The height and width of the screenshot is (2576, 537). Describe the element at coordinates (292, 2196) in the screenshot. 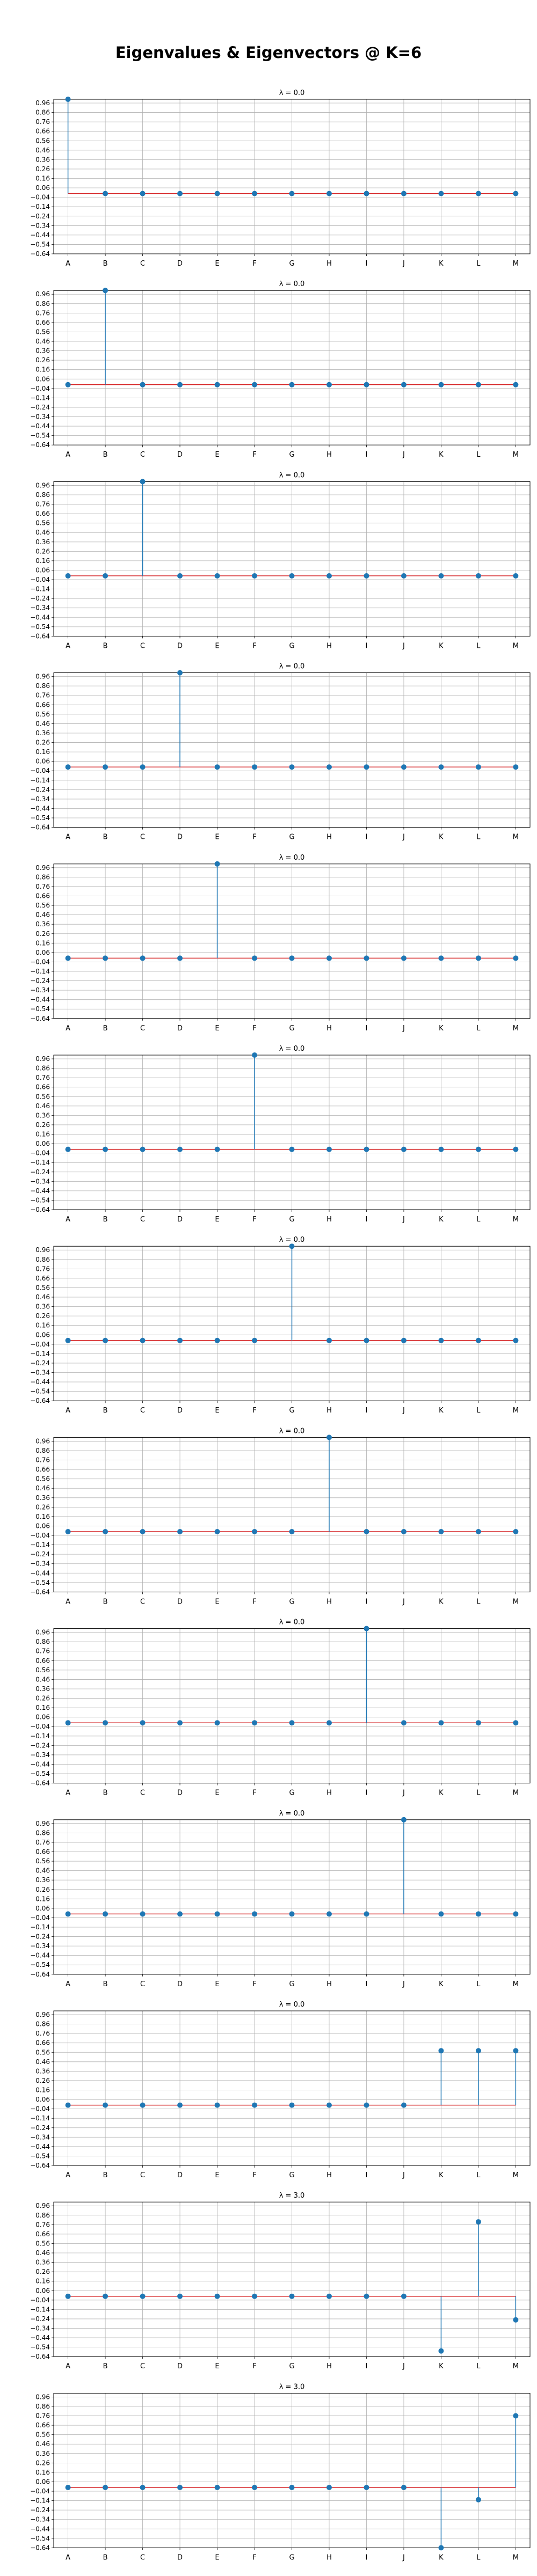

I see `subplot-title: λ = 3.0` at that location.